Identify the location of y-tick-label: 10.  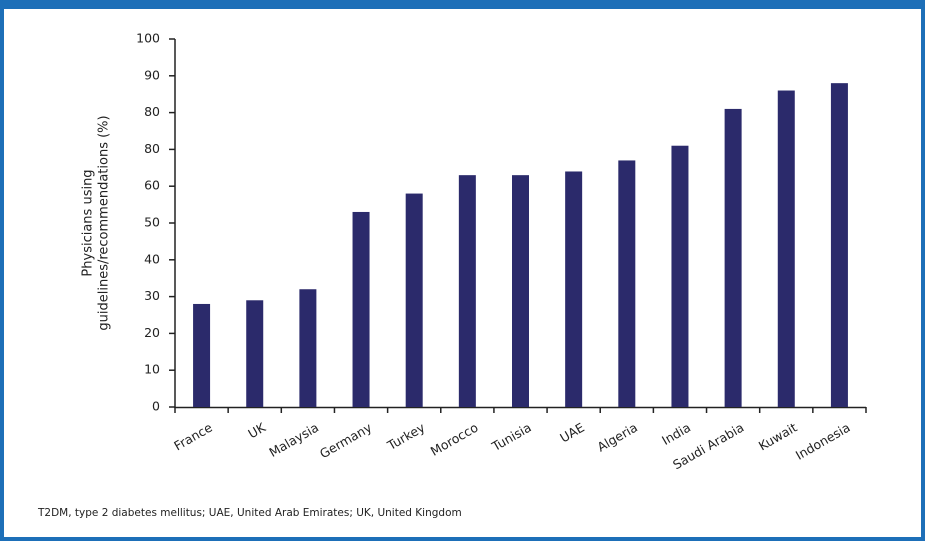
(152, 369).